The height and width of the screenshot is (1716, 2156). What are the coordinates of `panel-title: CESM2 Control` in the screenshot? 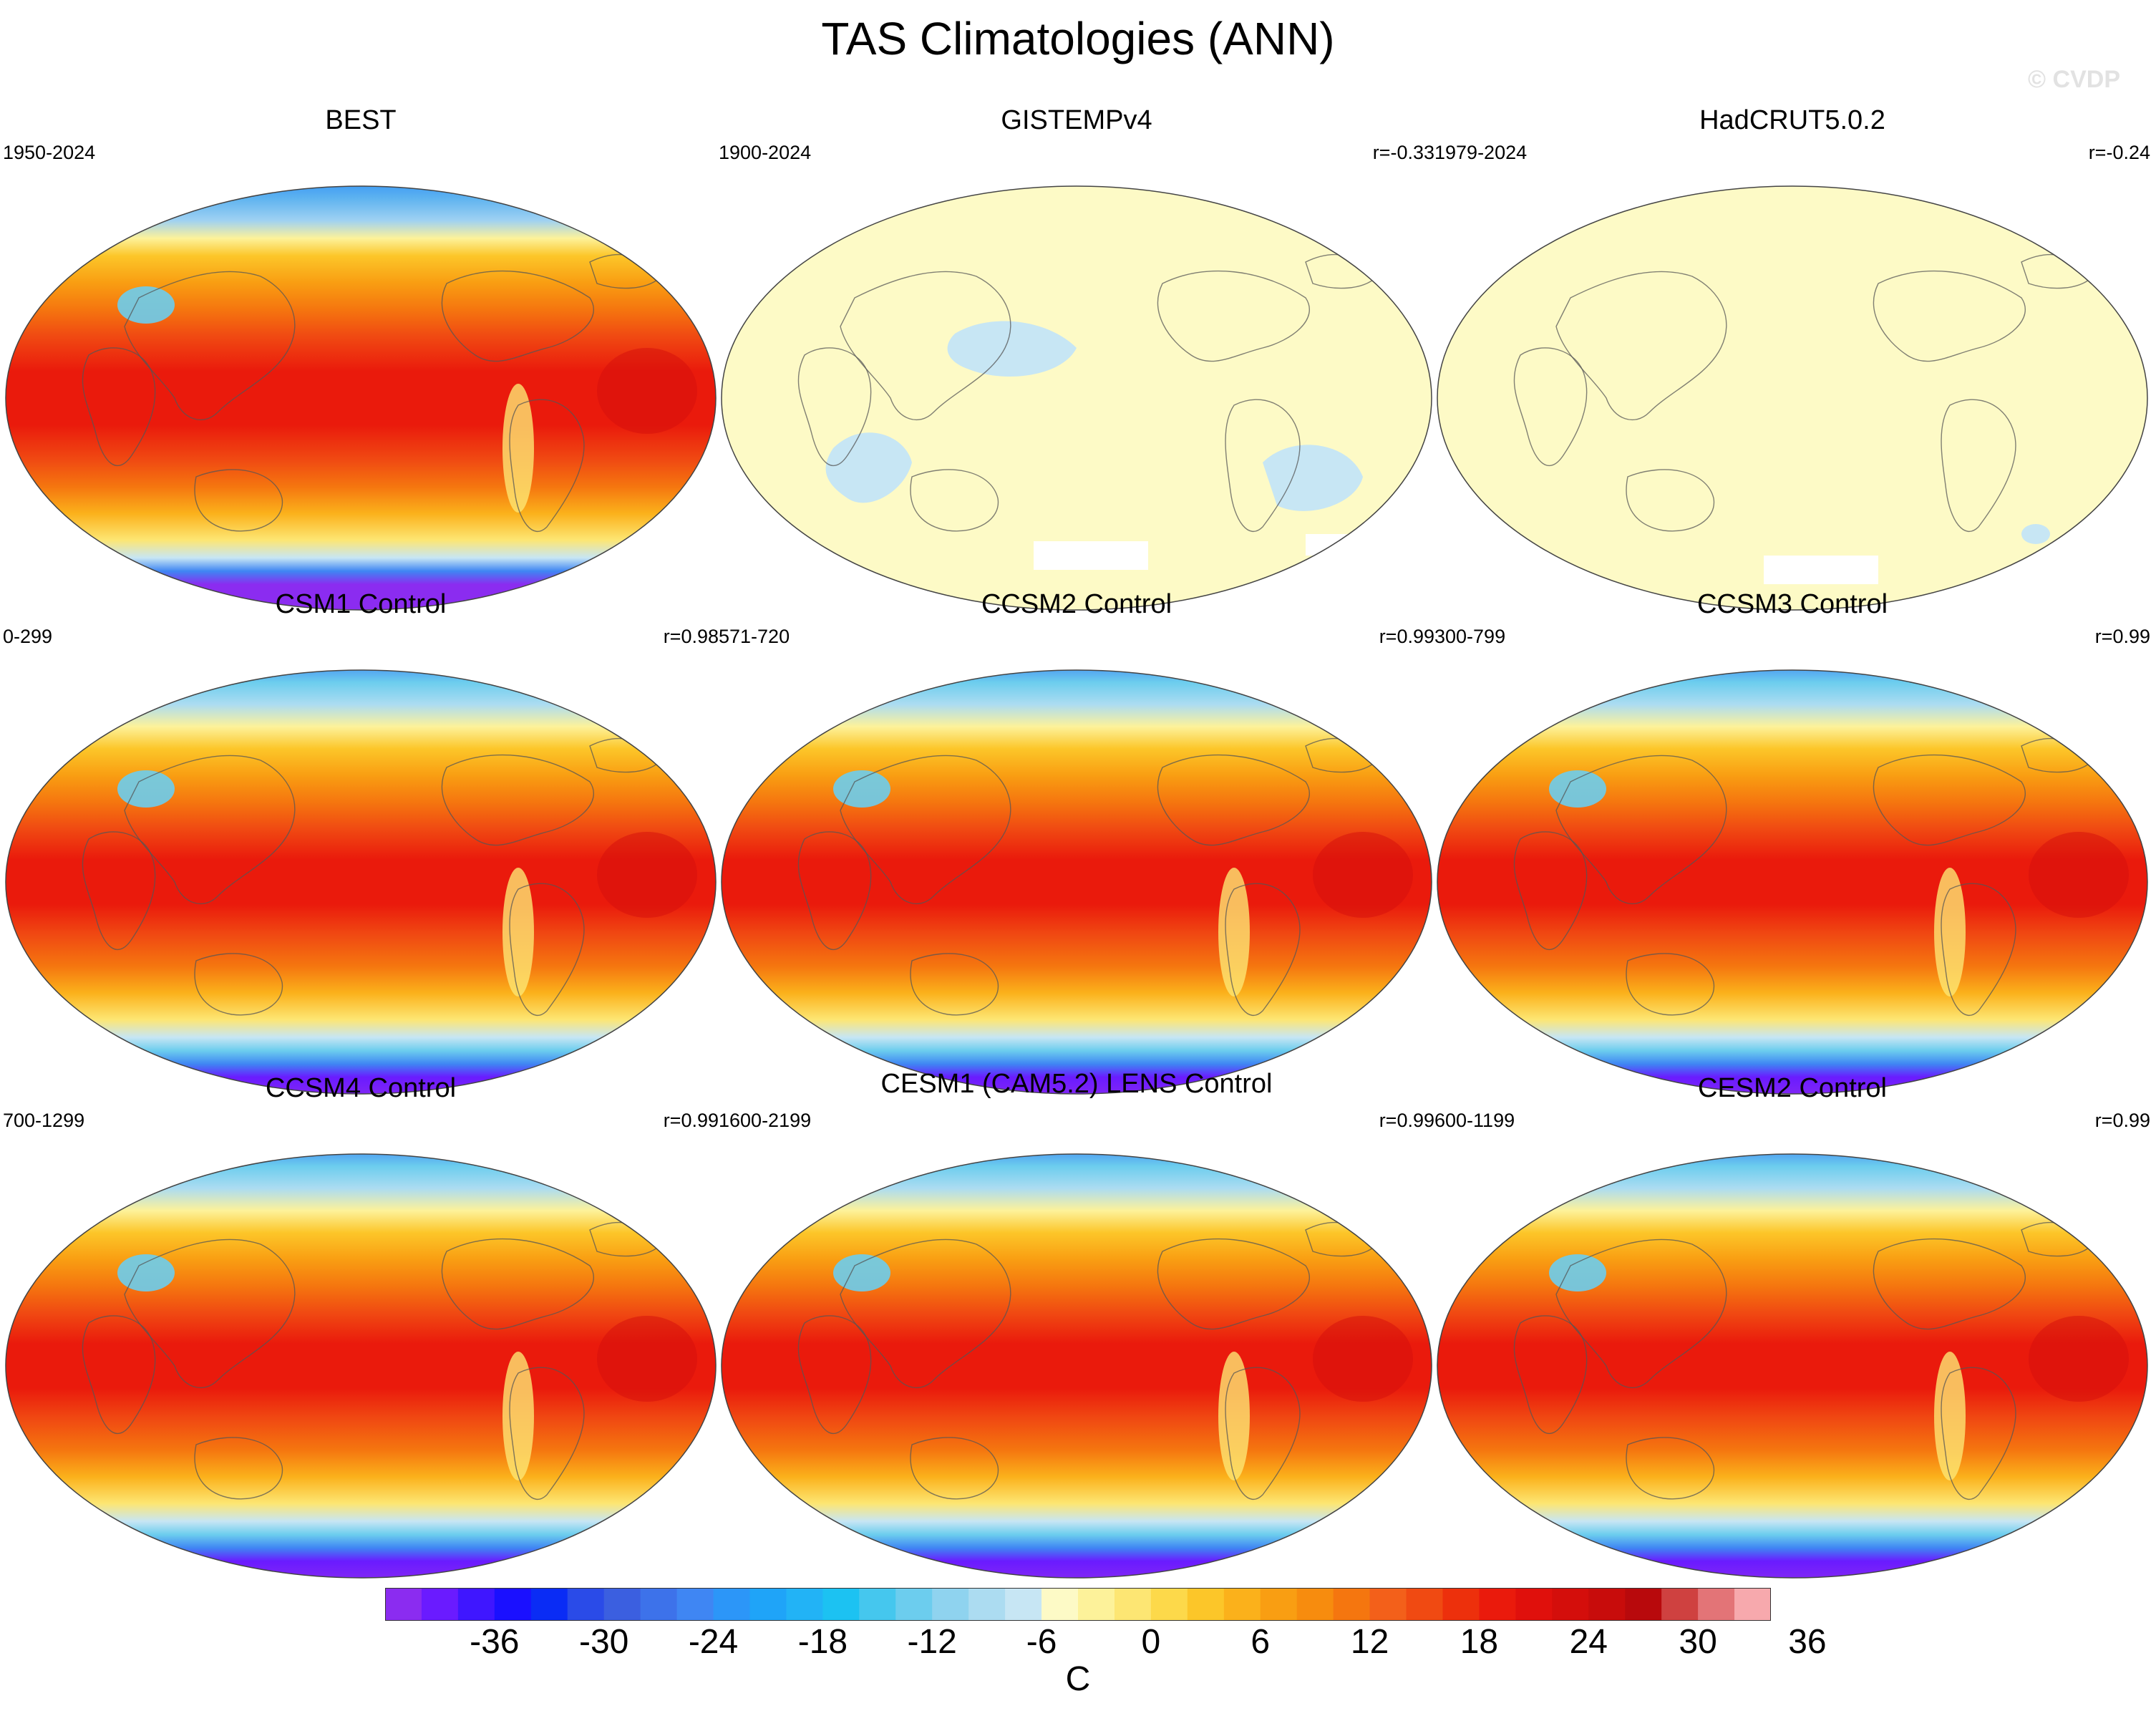 It's located at (1793, 1088).